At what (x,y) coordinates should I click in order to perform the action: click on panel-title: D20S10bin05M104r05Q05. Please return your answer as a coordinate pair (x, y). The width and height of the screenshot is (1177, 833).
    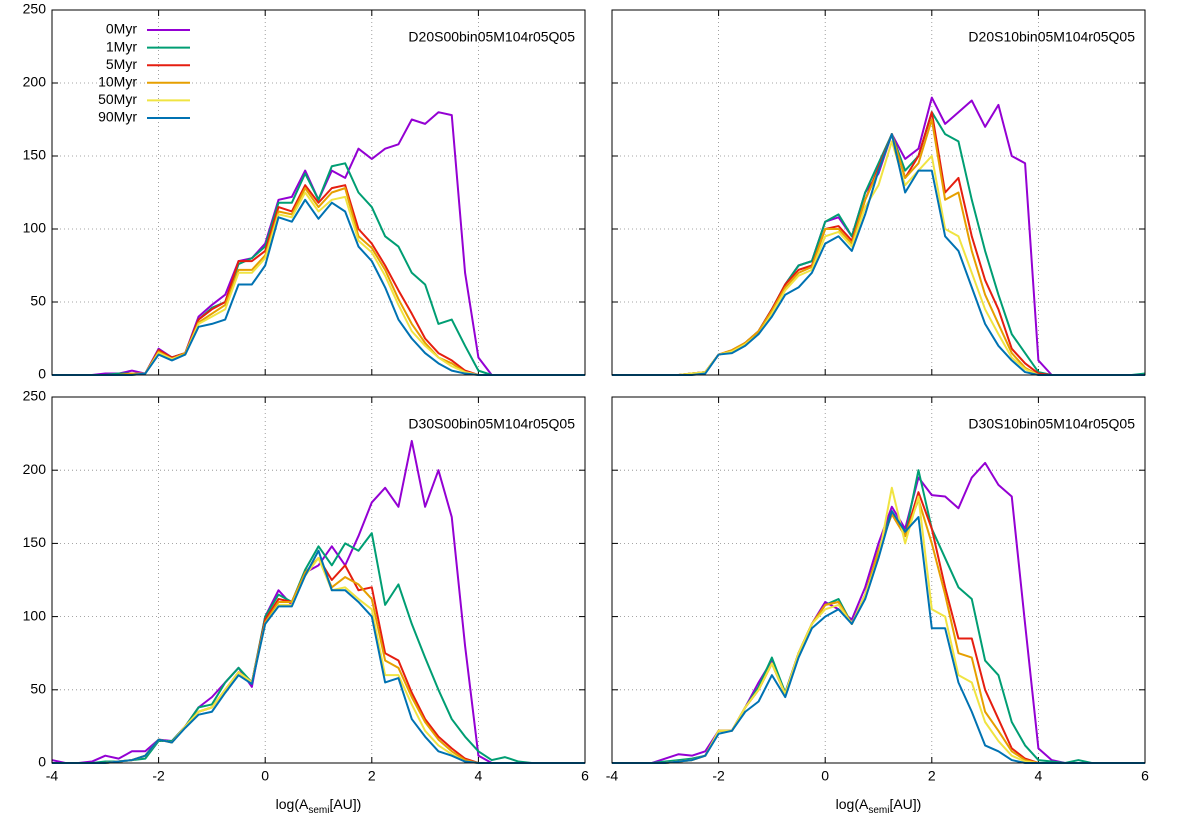
    Looking at the image, I should click on (1051, 37).